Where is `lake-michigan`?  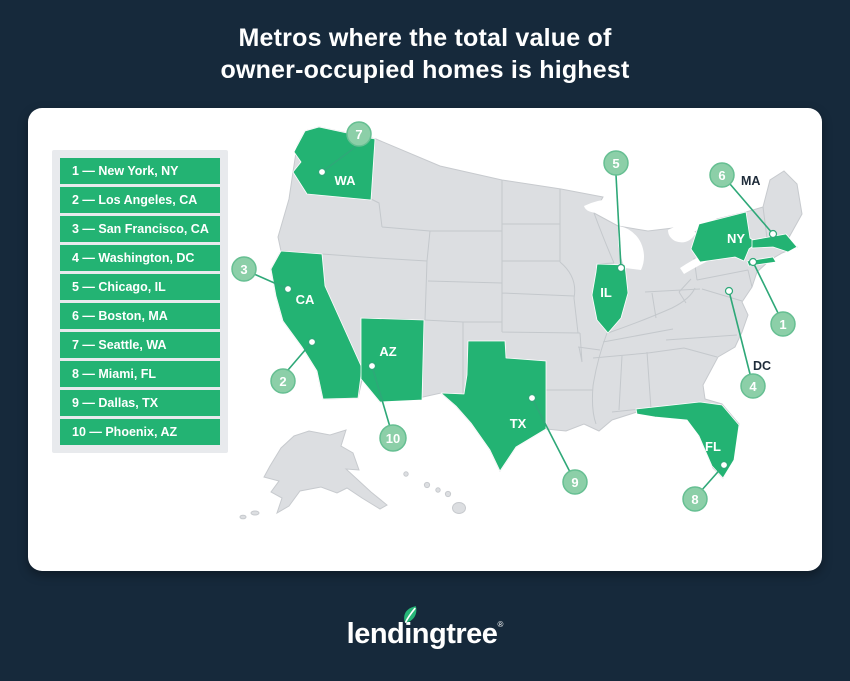 lake-michigan is located at coordinates (630, 248).